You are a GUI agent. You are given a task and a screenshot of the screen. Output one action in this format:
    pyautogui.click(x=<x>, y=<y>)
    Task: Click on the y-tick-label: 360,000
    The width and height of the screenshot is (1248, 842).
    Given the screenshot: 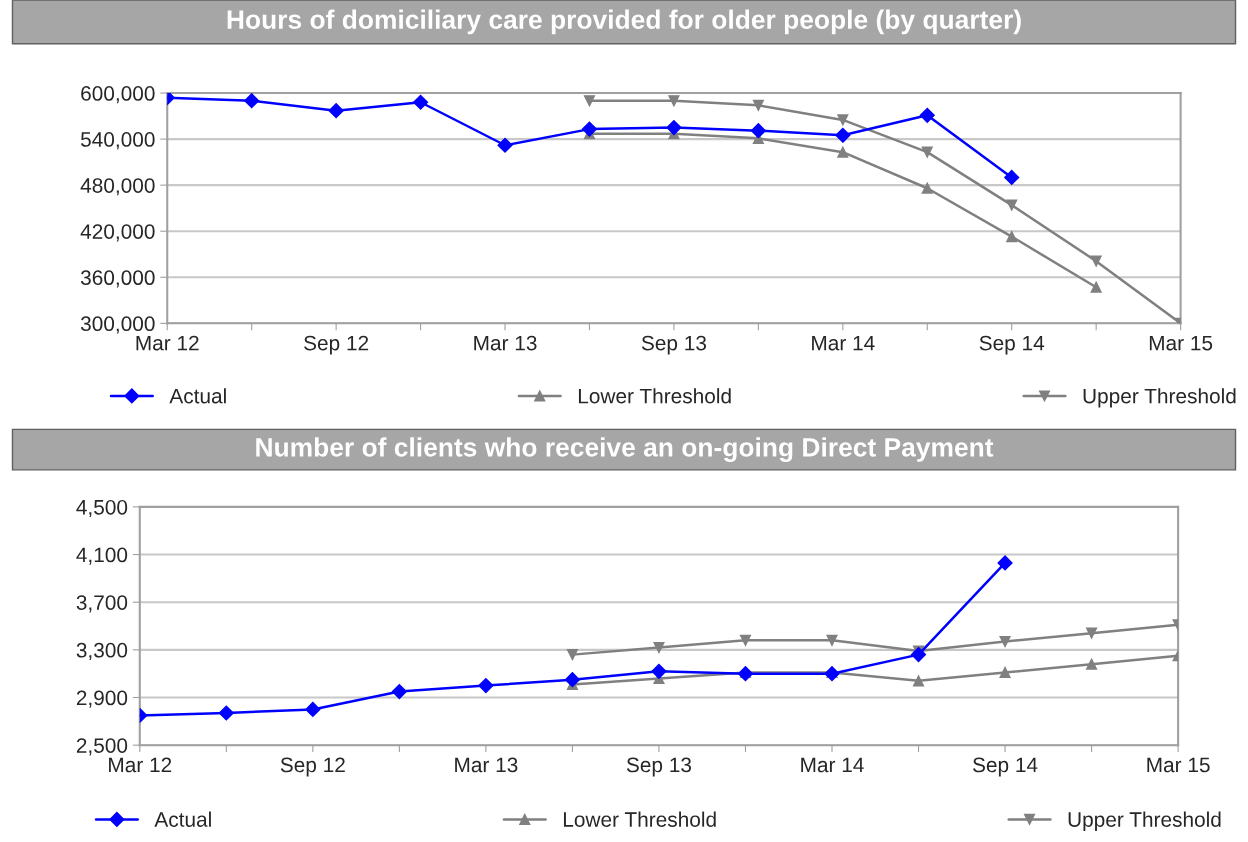 What is the action you would take?
    pyautogui.click(x=117, y=279)
    